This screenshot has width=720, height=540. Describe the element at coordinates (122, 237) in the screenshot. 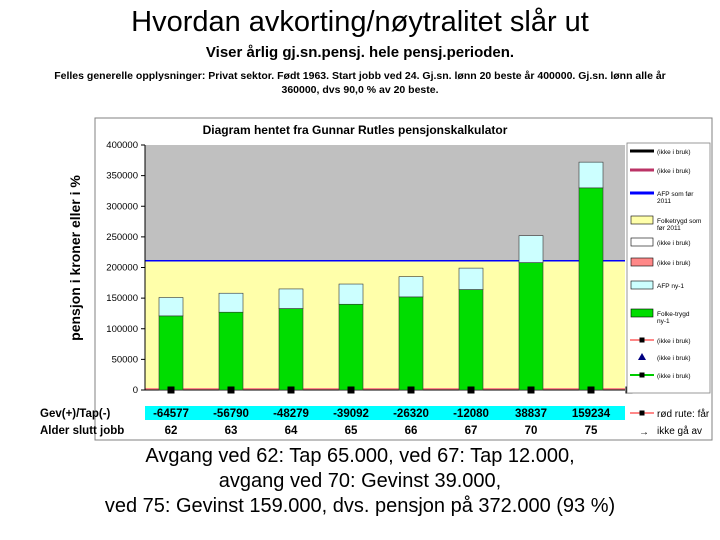

I see `y-tick-label: 250000` at that location.